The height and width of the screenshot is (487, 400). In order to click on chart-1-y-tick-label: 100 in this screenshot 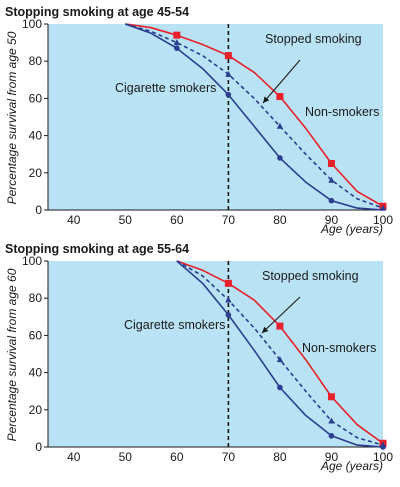, I will do `click(32, 24)`.